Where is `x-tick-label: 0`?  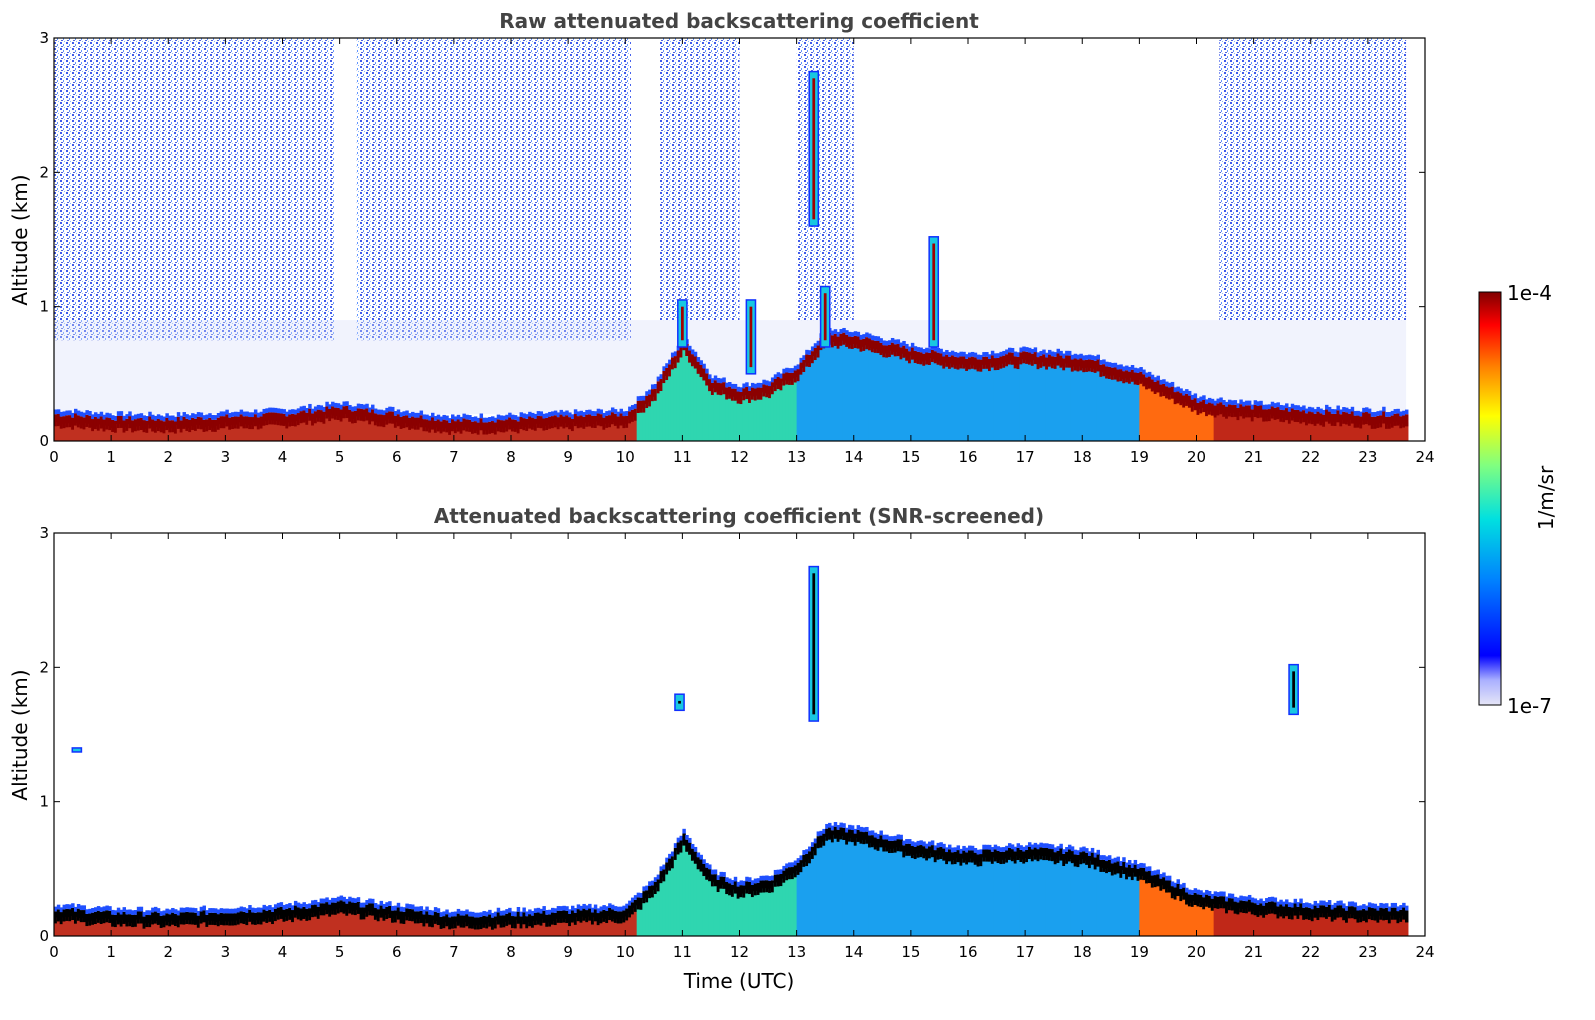
x-tick-label: 0 is located at coordinates (54, 457).